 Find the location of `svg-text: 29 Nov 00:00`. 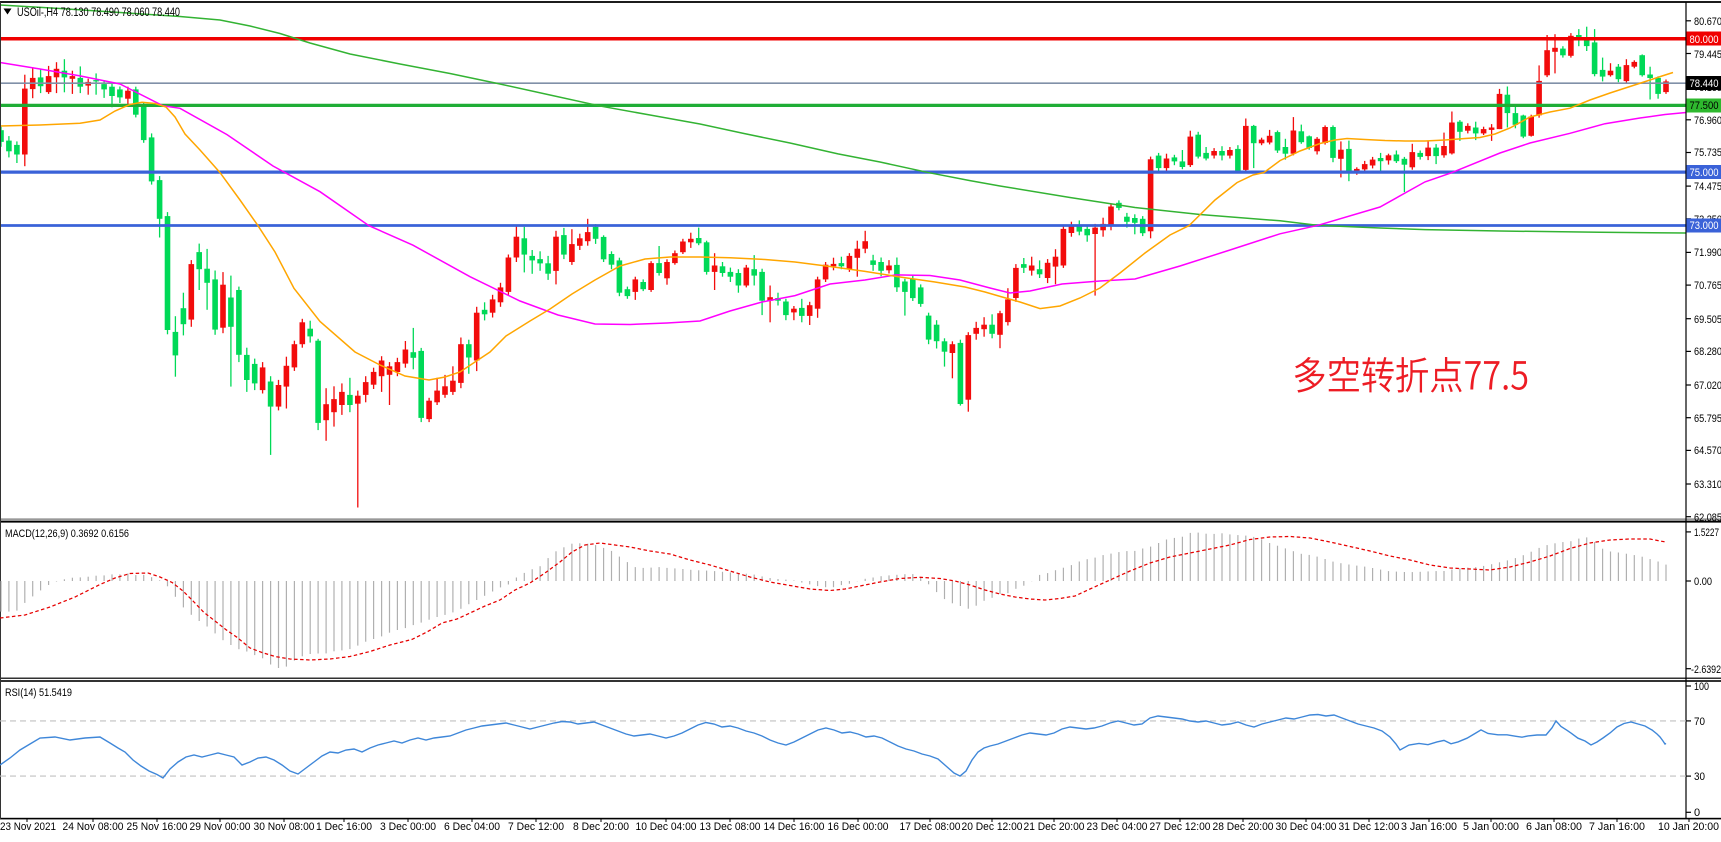

svg-text: 29 Nov 00:00 is located at coordinates (220, 827).